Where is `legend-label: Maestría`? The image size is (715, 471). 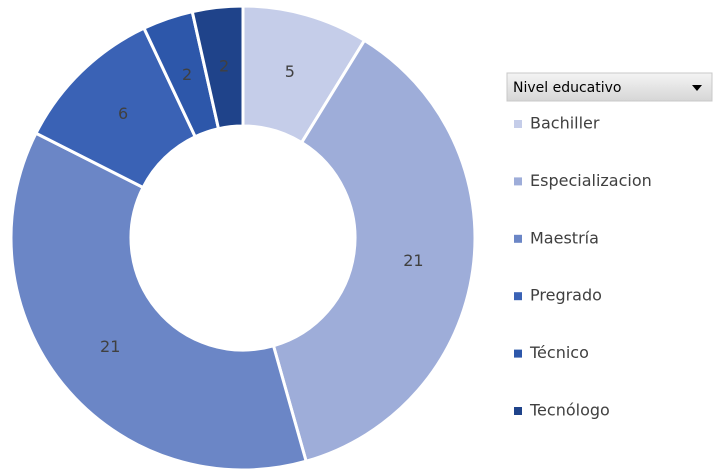 legend-label: Maestría is located at coordinates (564, 237).